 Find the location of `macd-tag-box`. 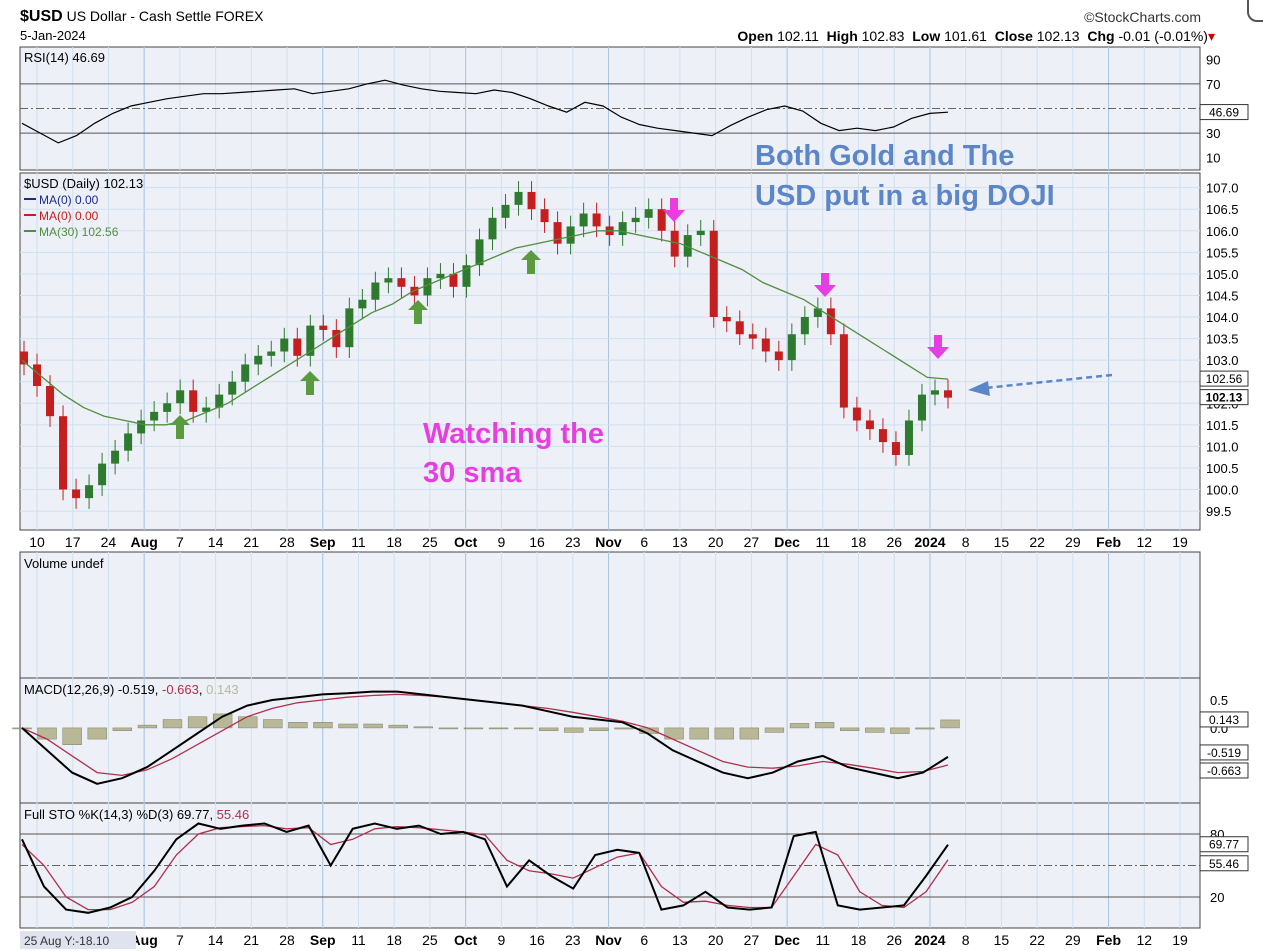

macd-tag-box is located at coordinates (1224, 752).